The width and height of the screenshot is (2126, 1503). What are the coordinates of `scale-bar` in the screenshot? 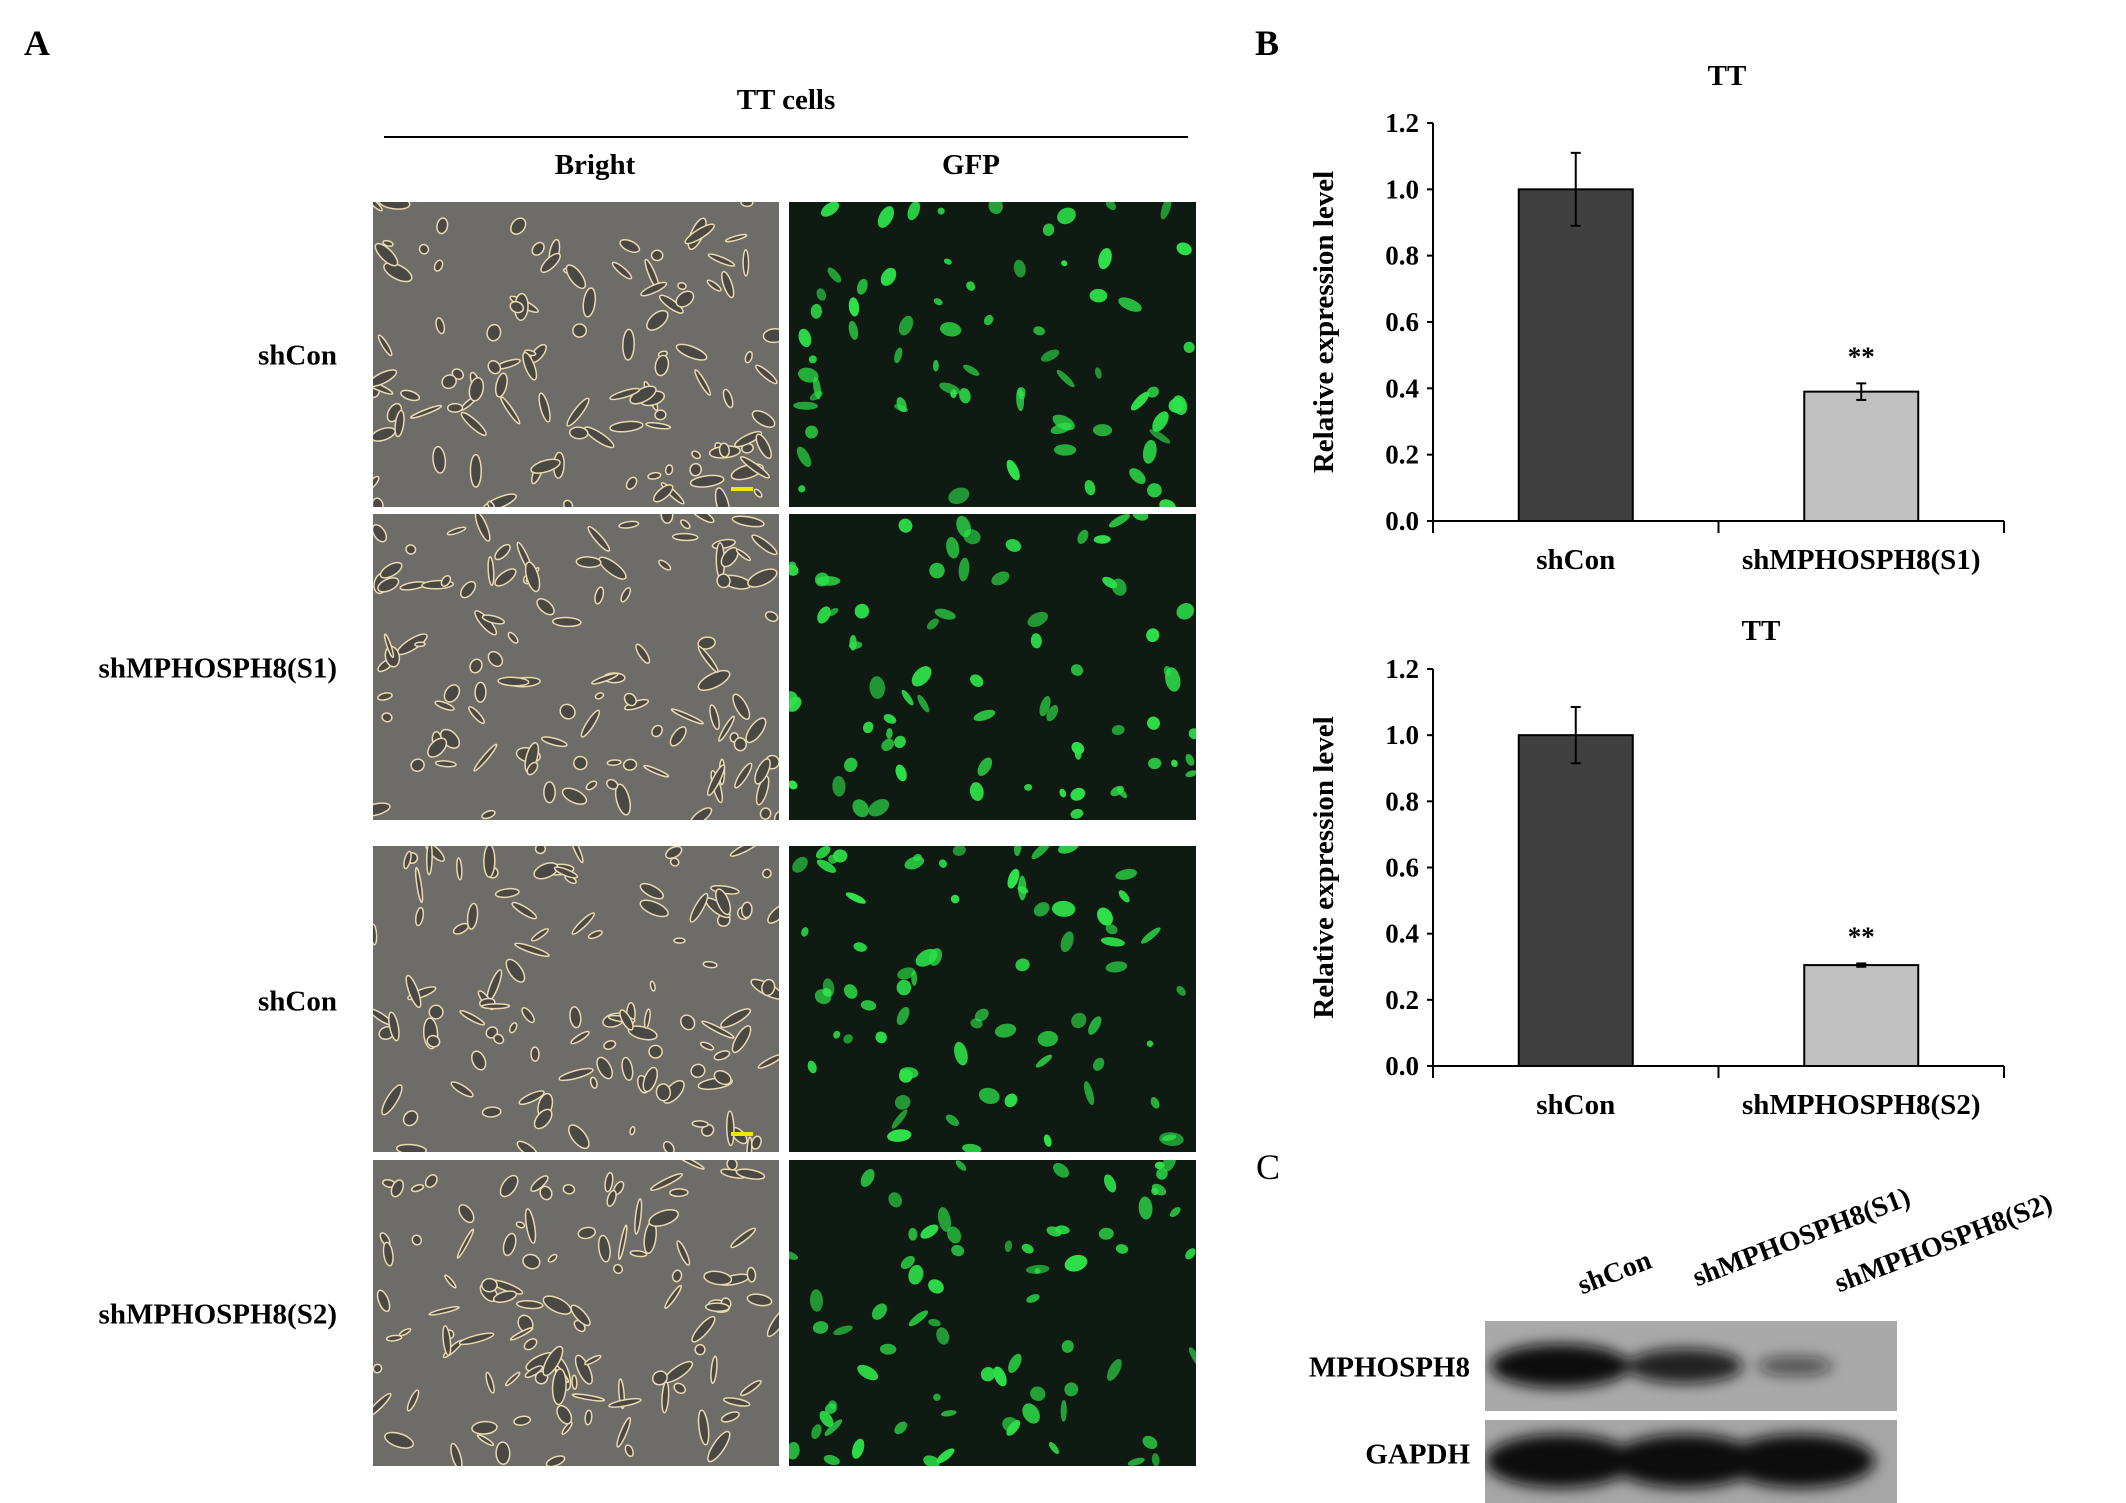 It's located at (742, 489).